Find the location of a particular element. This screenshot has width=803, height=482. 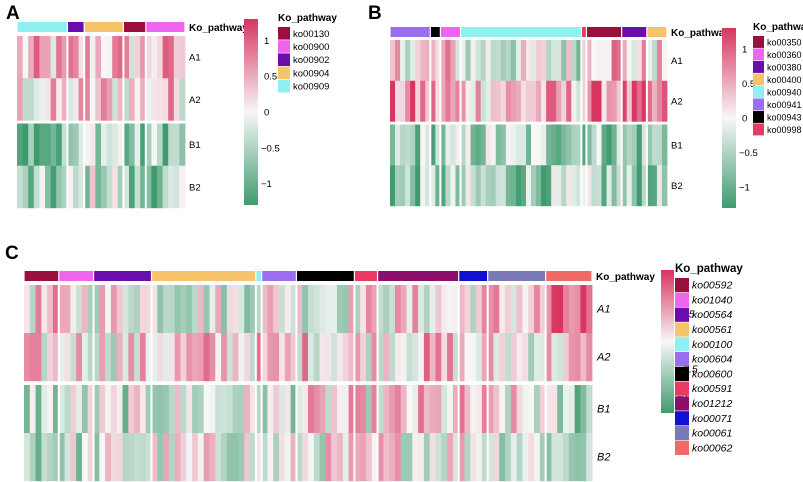

annotation-ko00564 is located at coordinates (122, 276).